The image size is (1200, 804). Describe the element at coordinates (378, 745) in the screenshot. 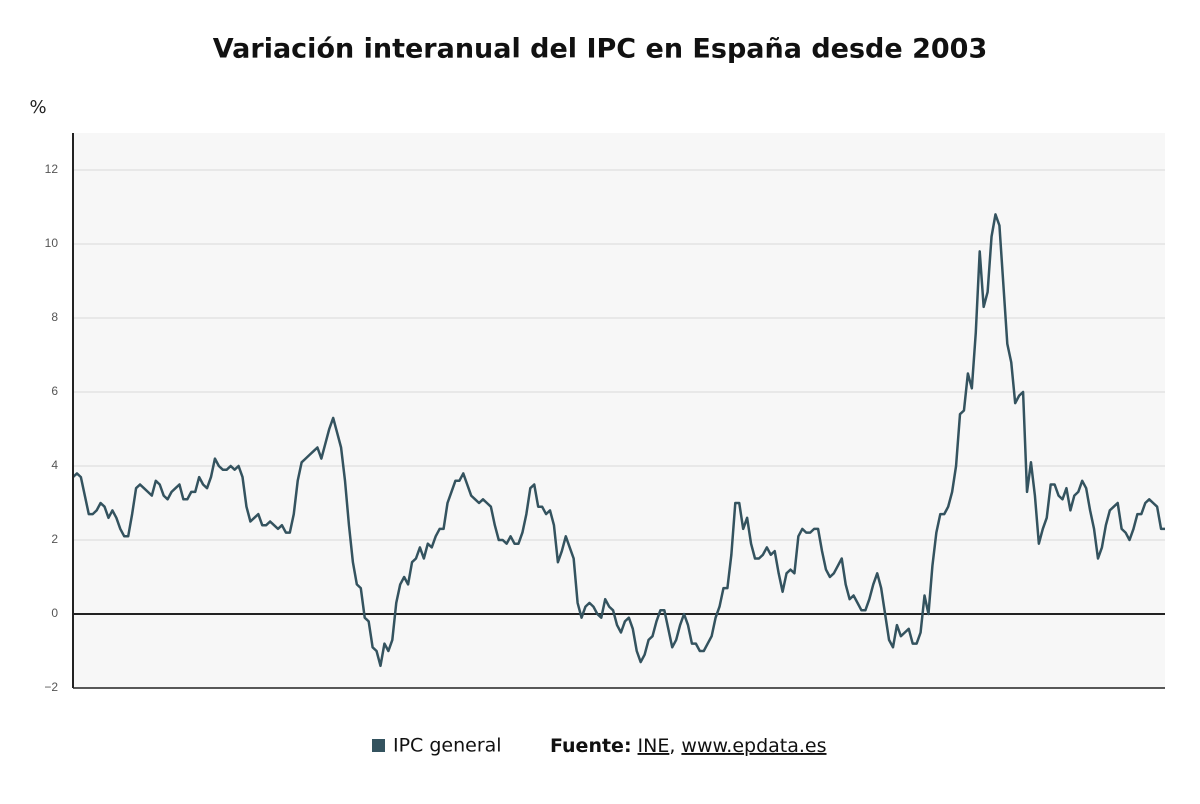

I see `legend-swatch` at that location.